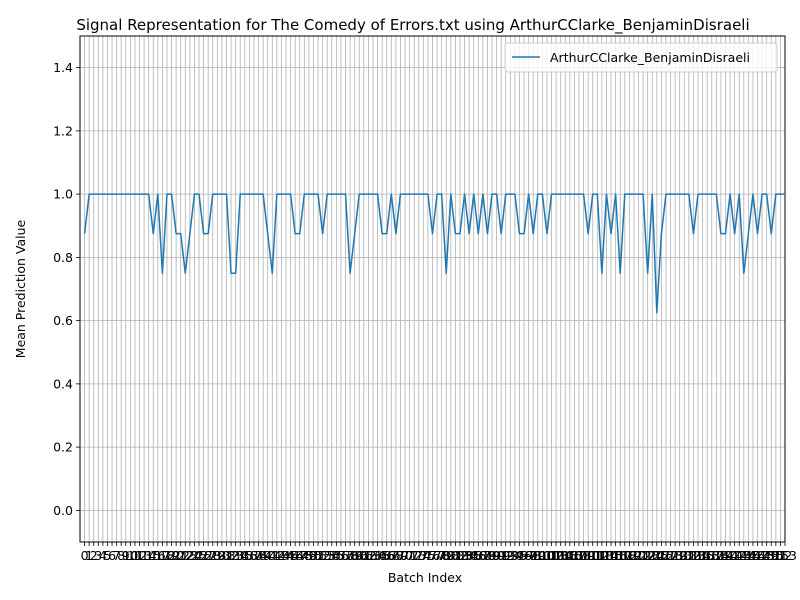  I want to click on y-tick-label: 1.4, so click(63, 67).